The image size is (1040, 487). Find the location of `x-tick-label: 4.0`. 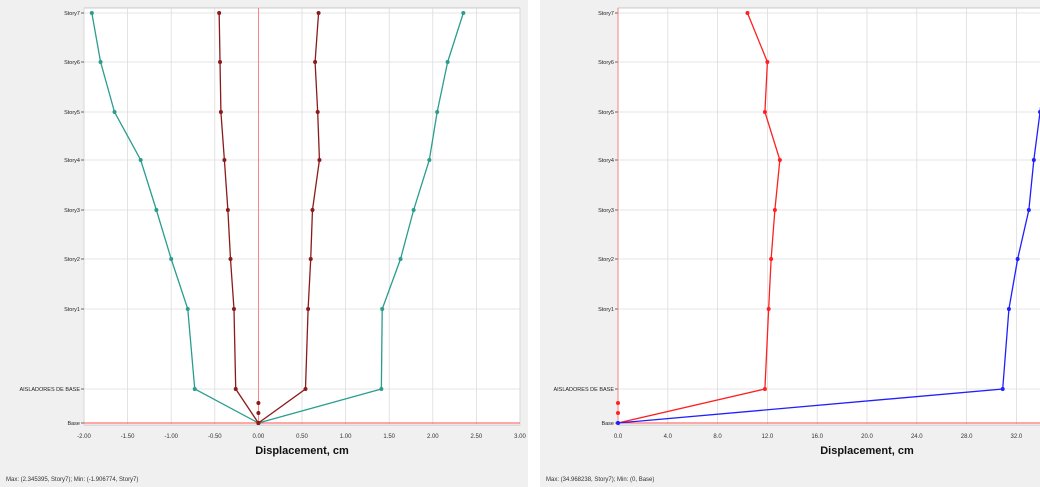

x-tick-label: 4.0 is located at coordinates (668, 437).